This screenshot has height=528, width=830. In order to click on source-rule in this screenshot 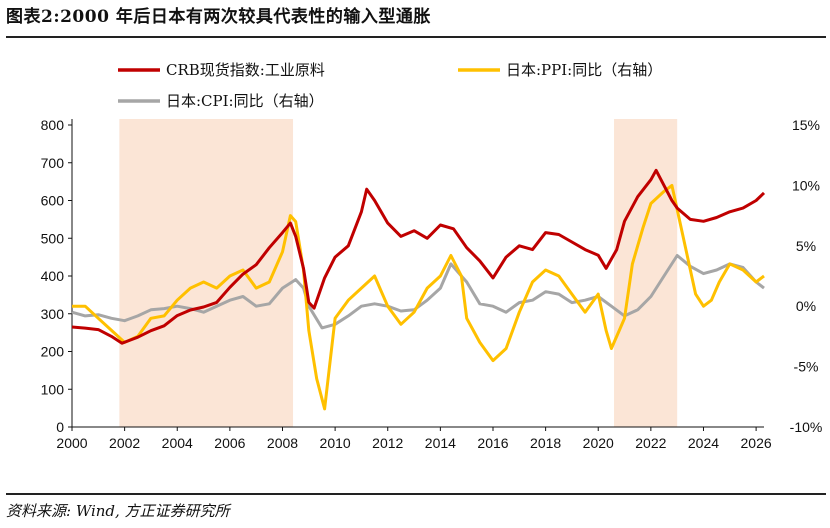, I will do `click(416, 494)`.